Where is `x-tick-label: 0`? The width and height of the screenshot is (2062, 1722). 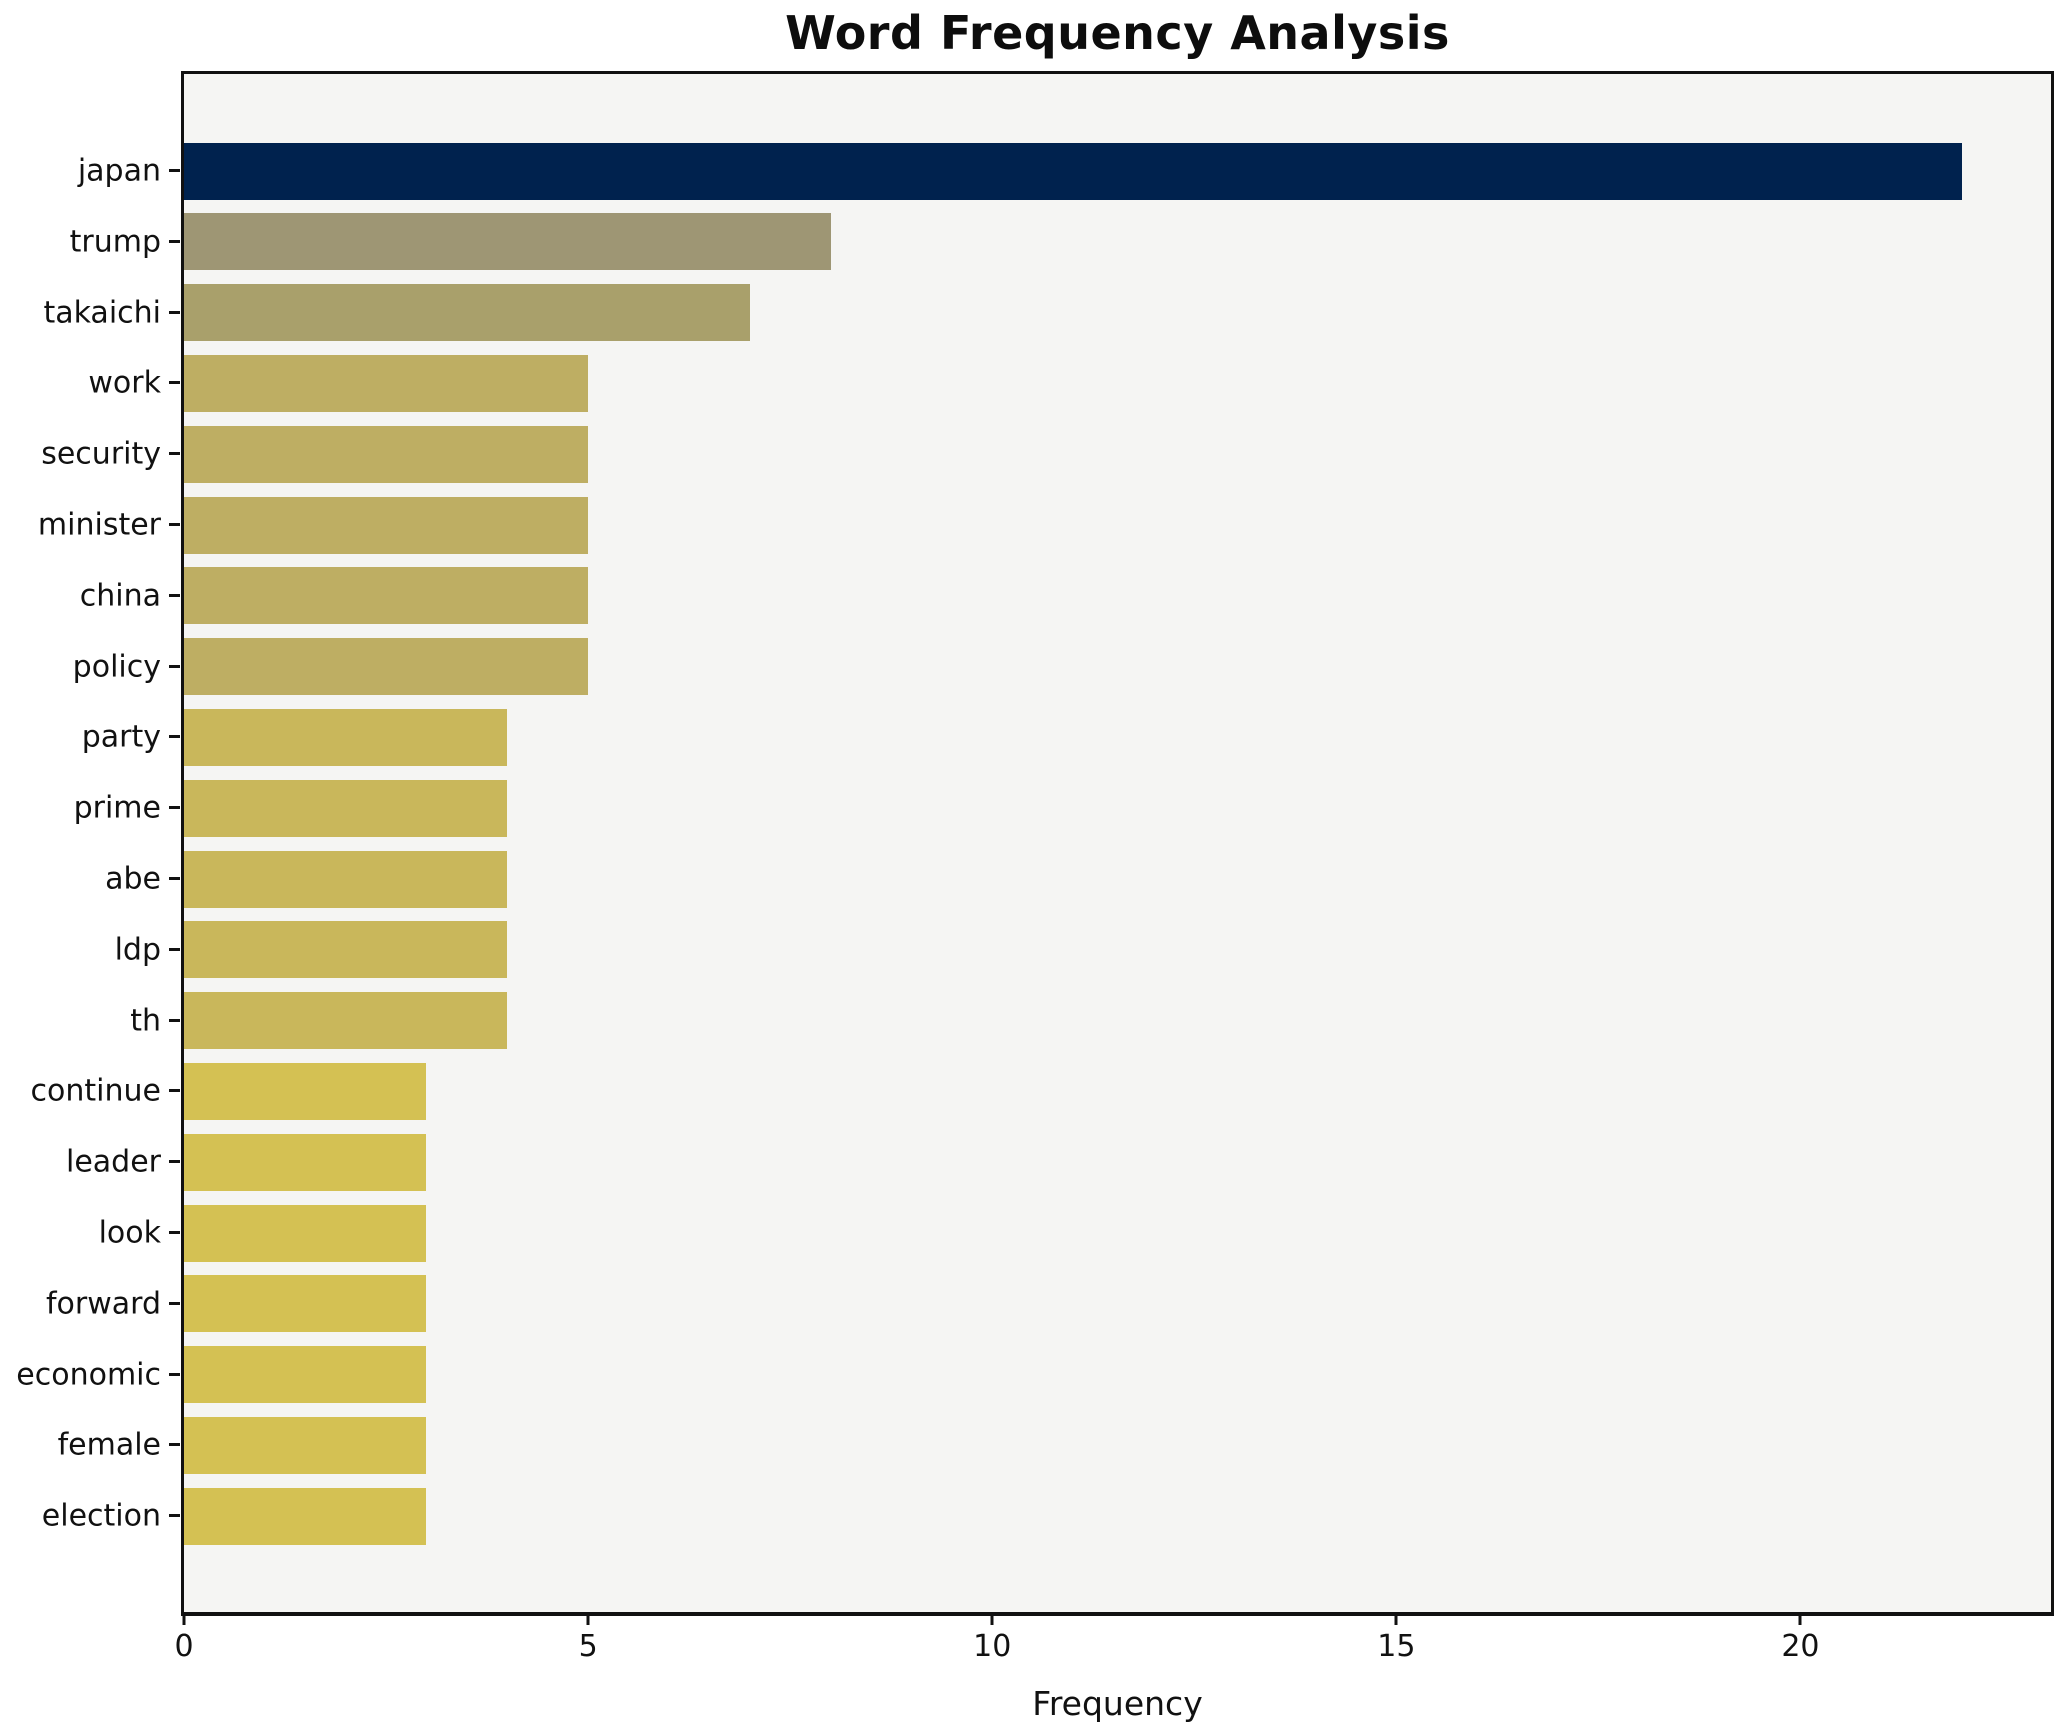 x-tick-label: 0 is located at coordinates (184, 1646).